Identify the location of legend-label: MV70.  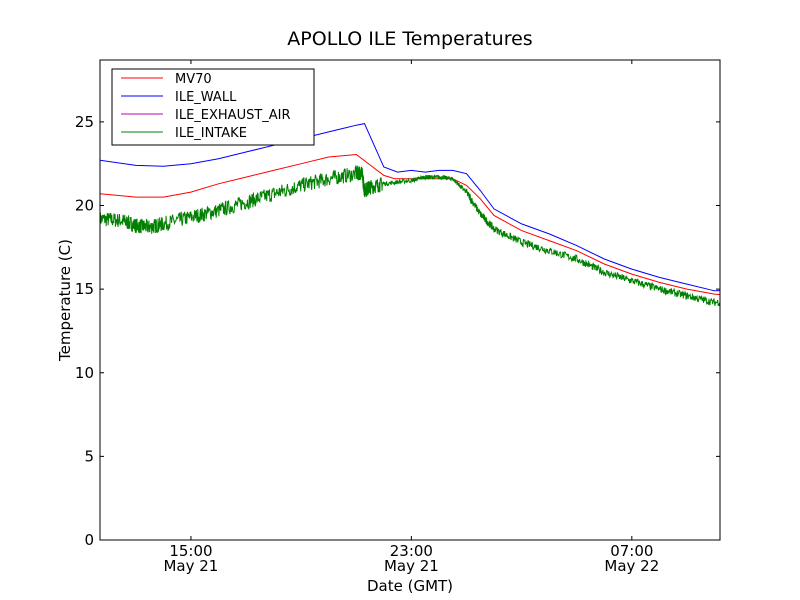
(193, 79).